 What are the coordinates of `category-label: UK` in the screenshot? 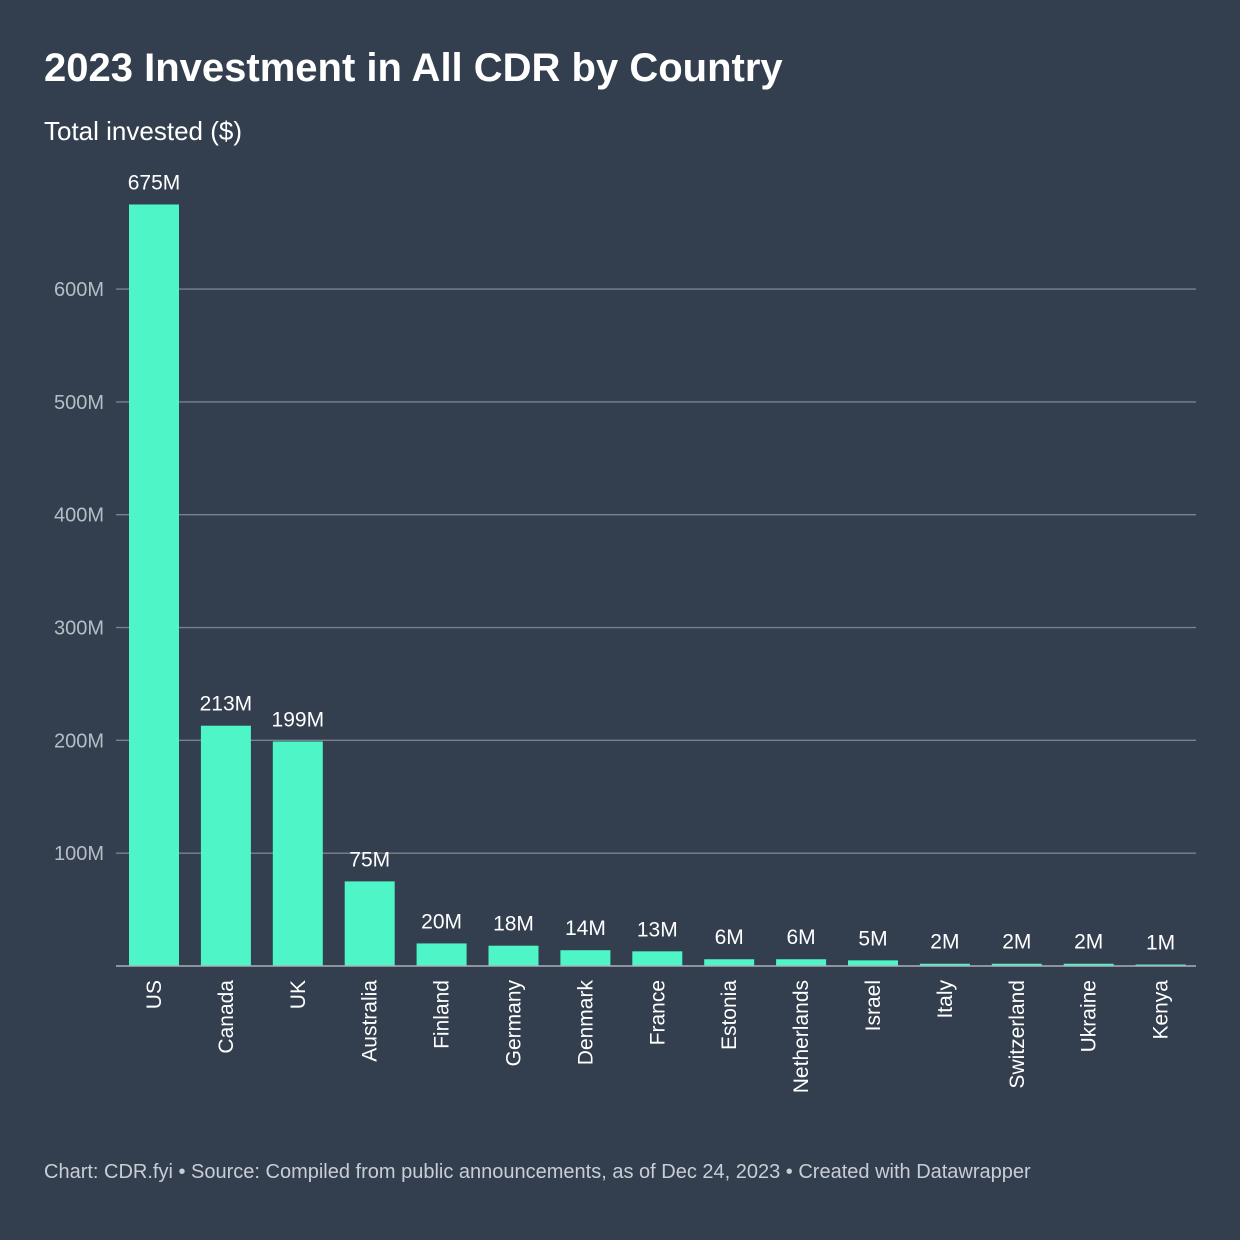 It's located at (298, 994).